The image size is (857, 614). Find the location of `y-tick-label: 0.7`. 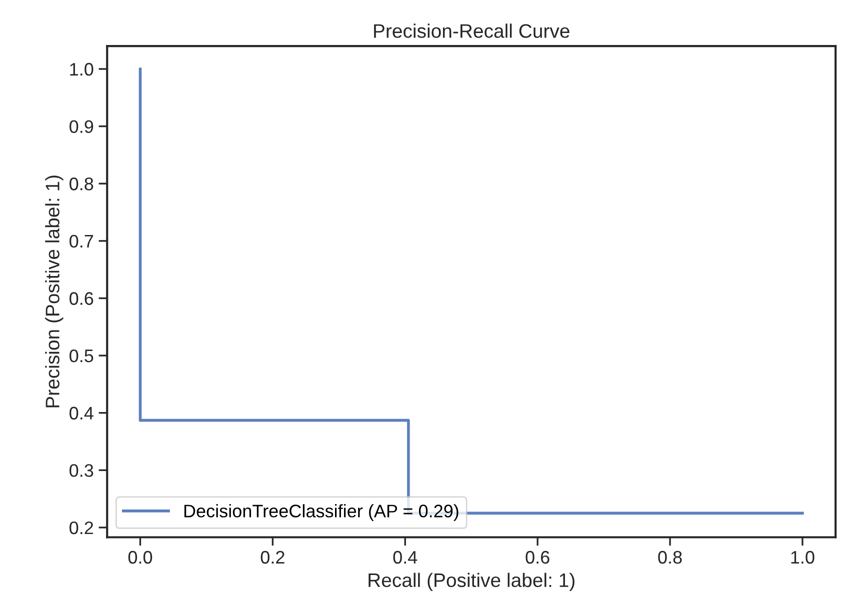

y-tick-label: 0.7 is located at coordinates (82, 241).